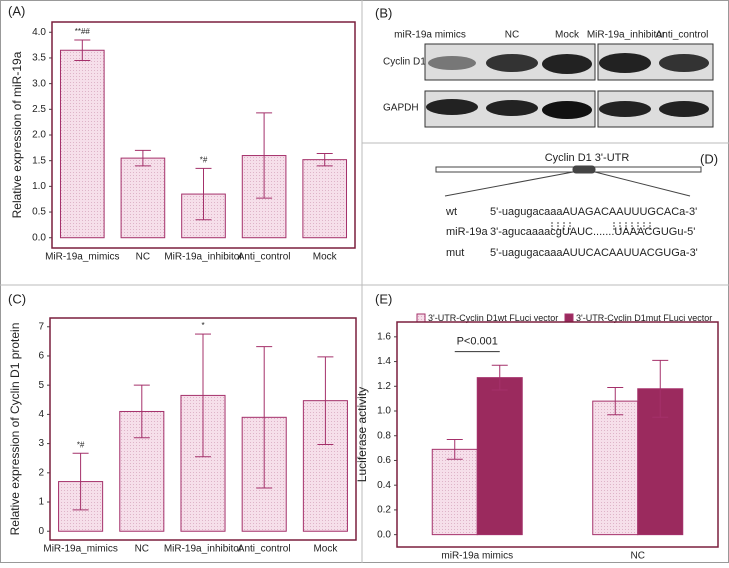 The height and width of the screenshot is (568, 729). What do you see at coordinates (39, 212) in the screenshot?
I see `y-tick-label: 0.5` at bounding box center [39, 212].